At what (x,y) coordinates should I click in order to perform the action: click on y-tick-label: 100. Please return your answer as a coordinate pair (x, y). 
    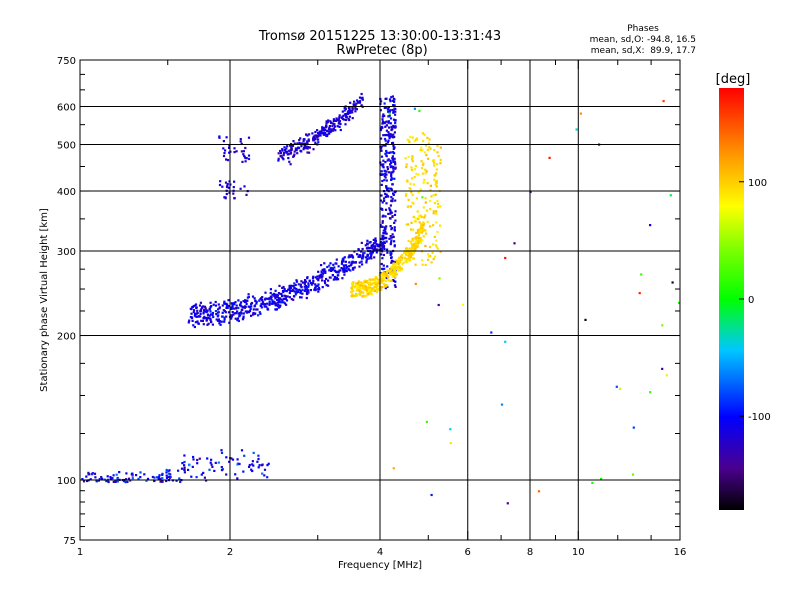
    Looking at the image, I should click on (66, 481).